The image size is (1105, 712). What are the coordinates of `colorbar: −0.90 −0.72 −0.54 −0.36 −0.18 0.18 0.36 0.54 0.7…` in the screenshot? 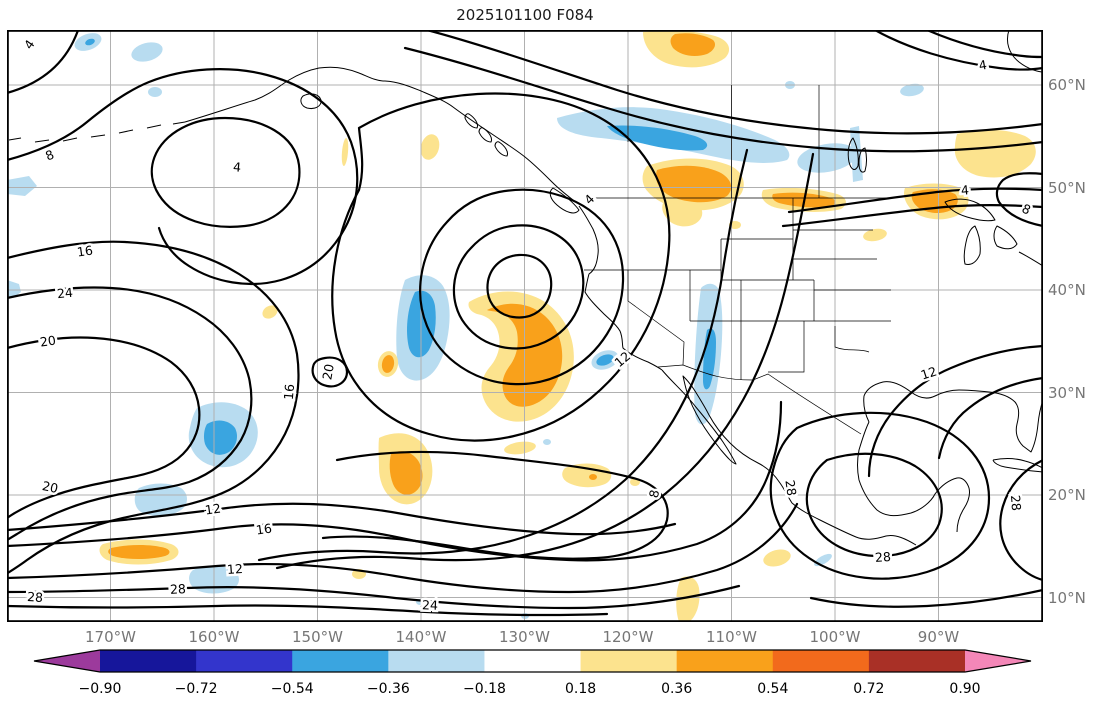 It's located at (532, 673).